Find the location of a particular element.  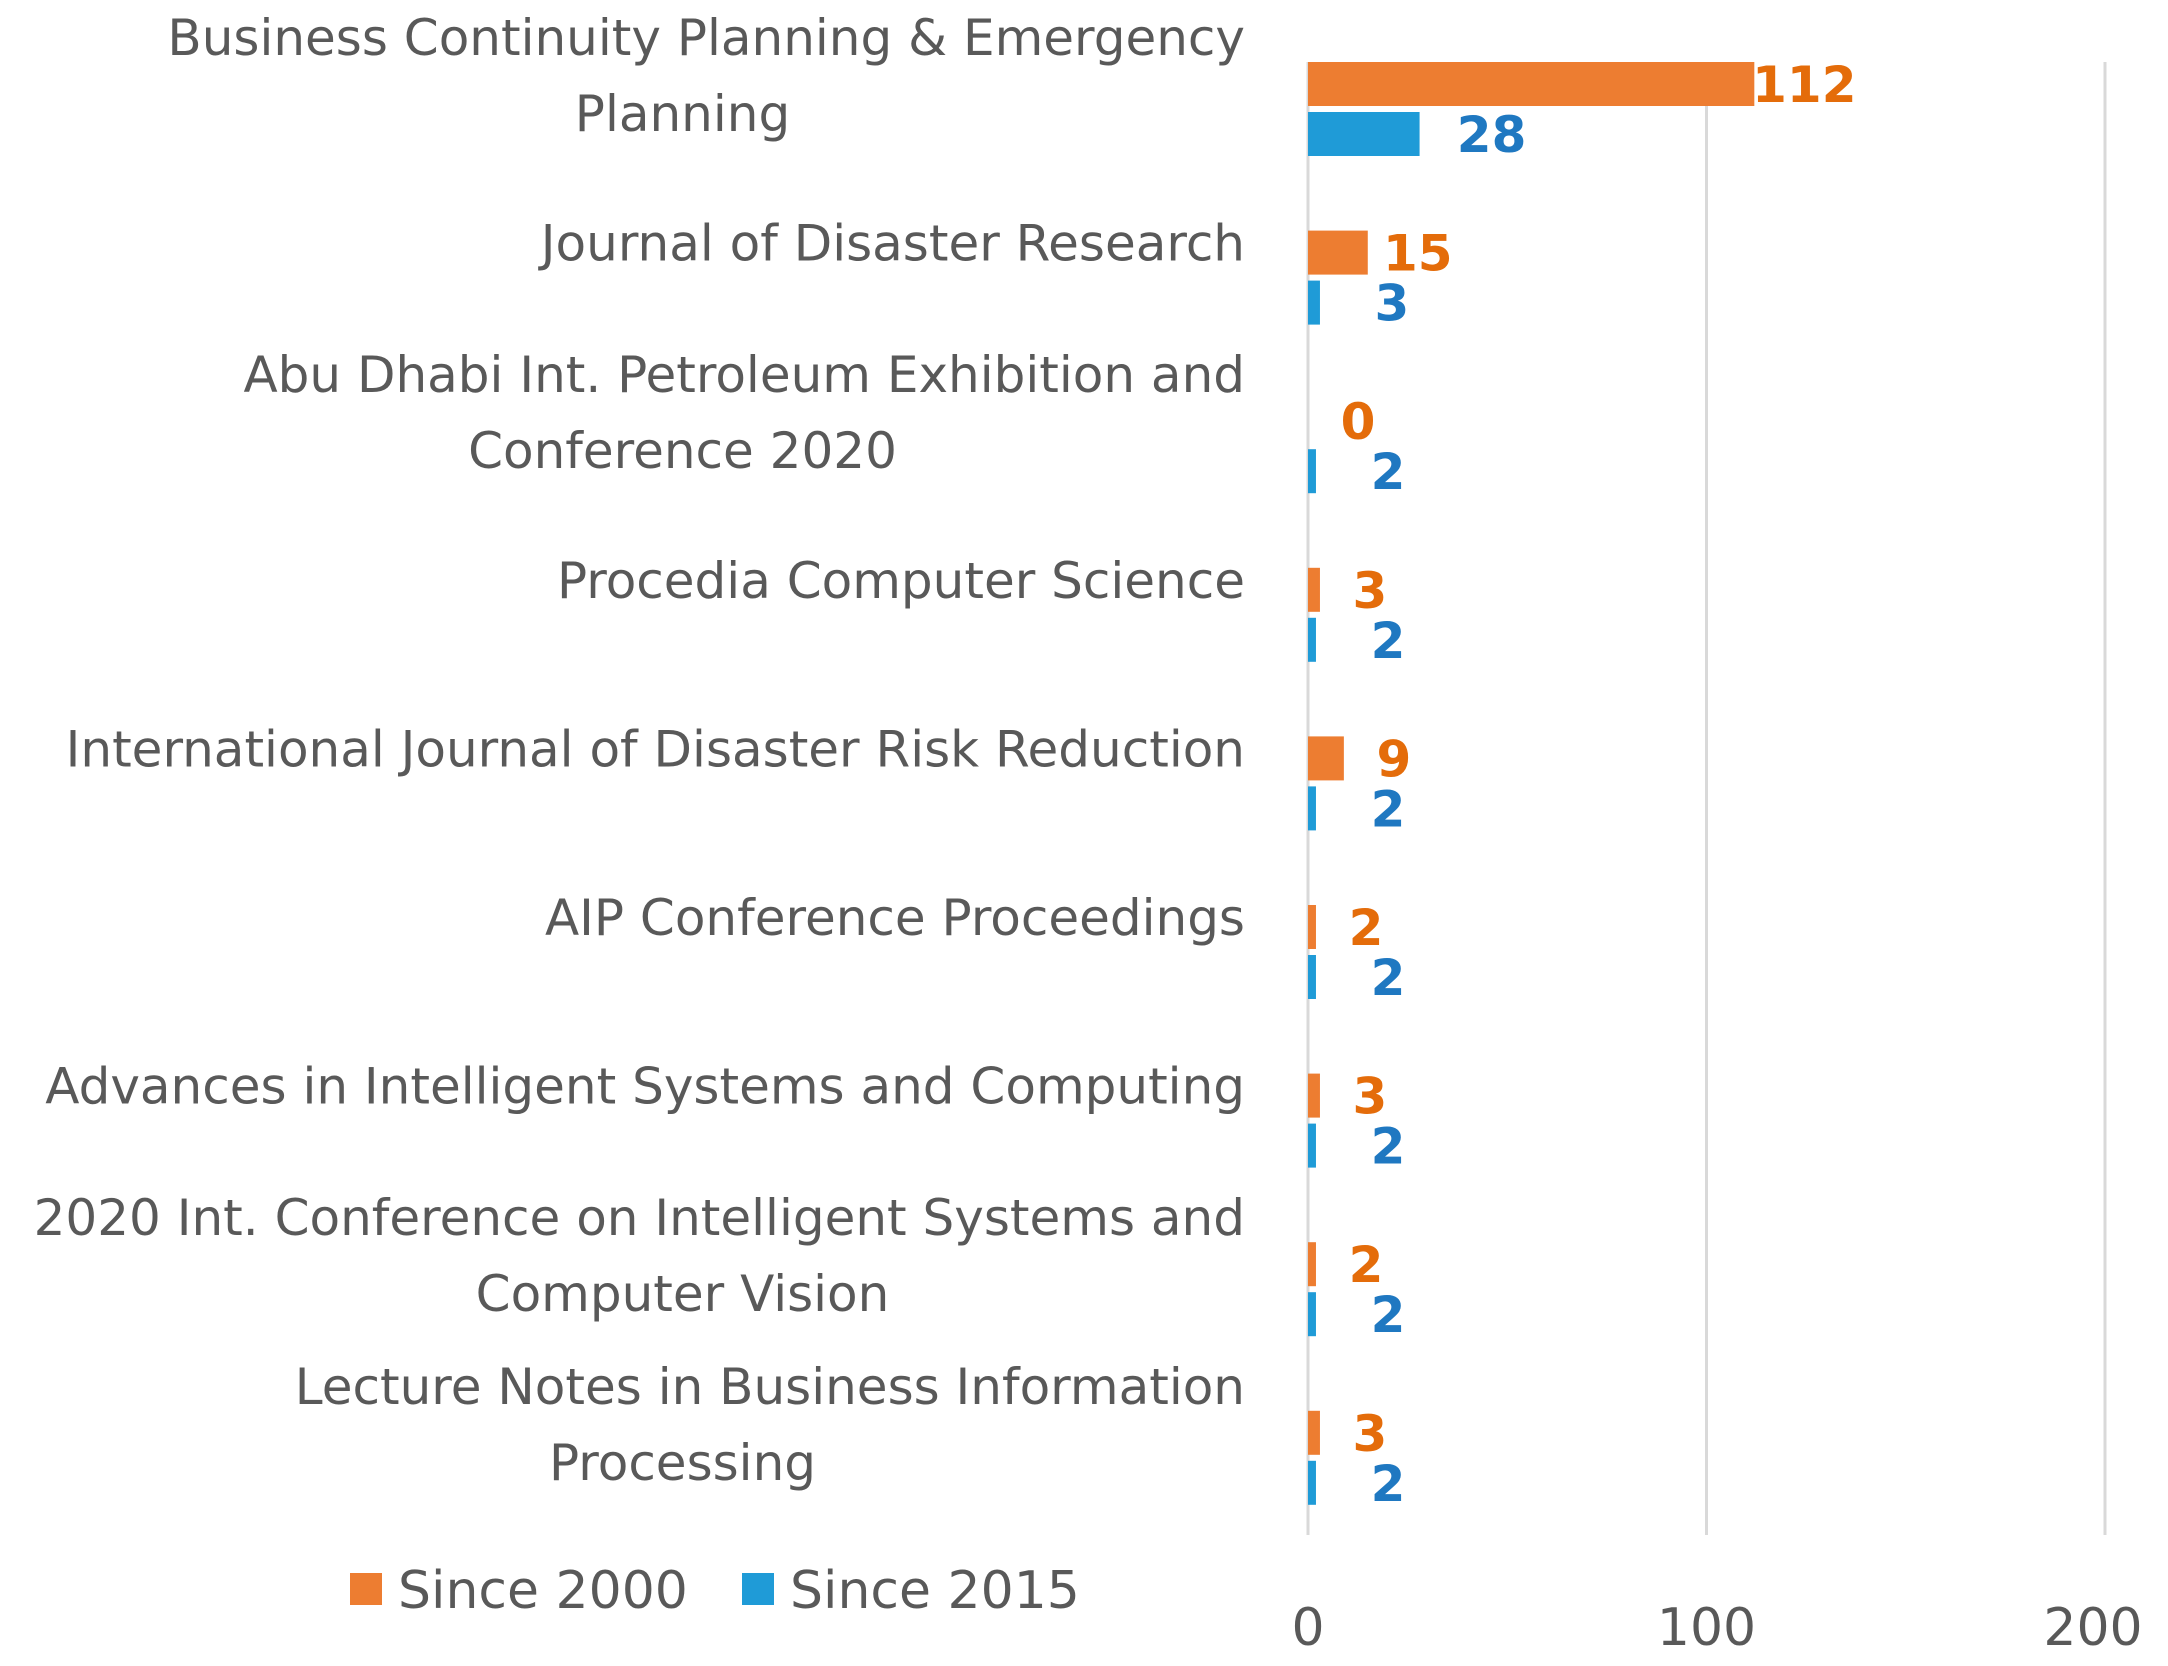

x-tick-label: 100 is located at coordinates (1706, 1628).